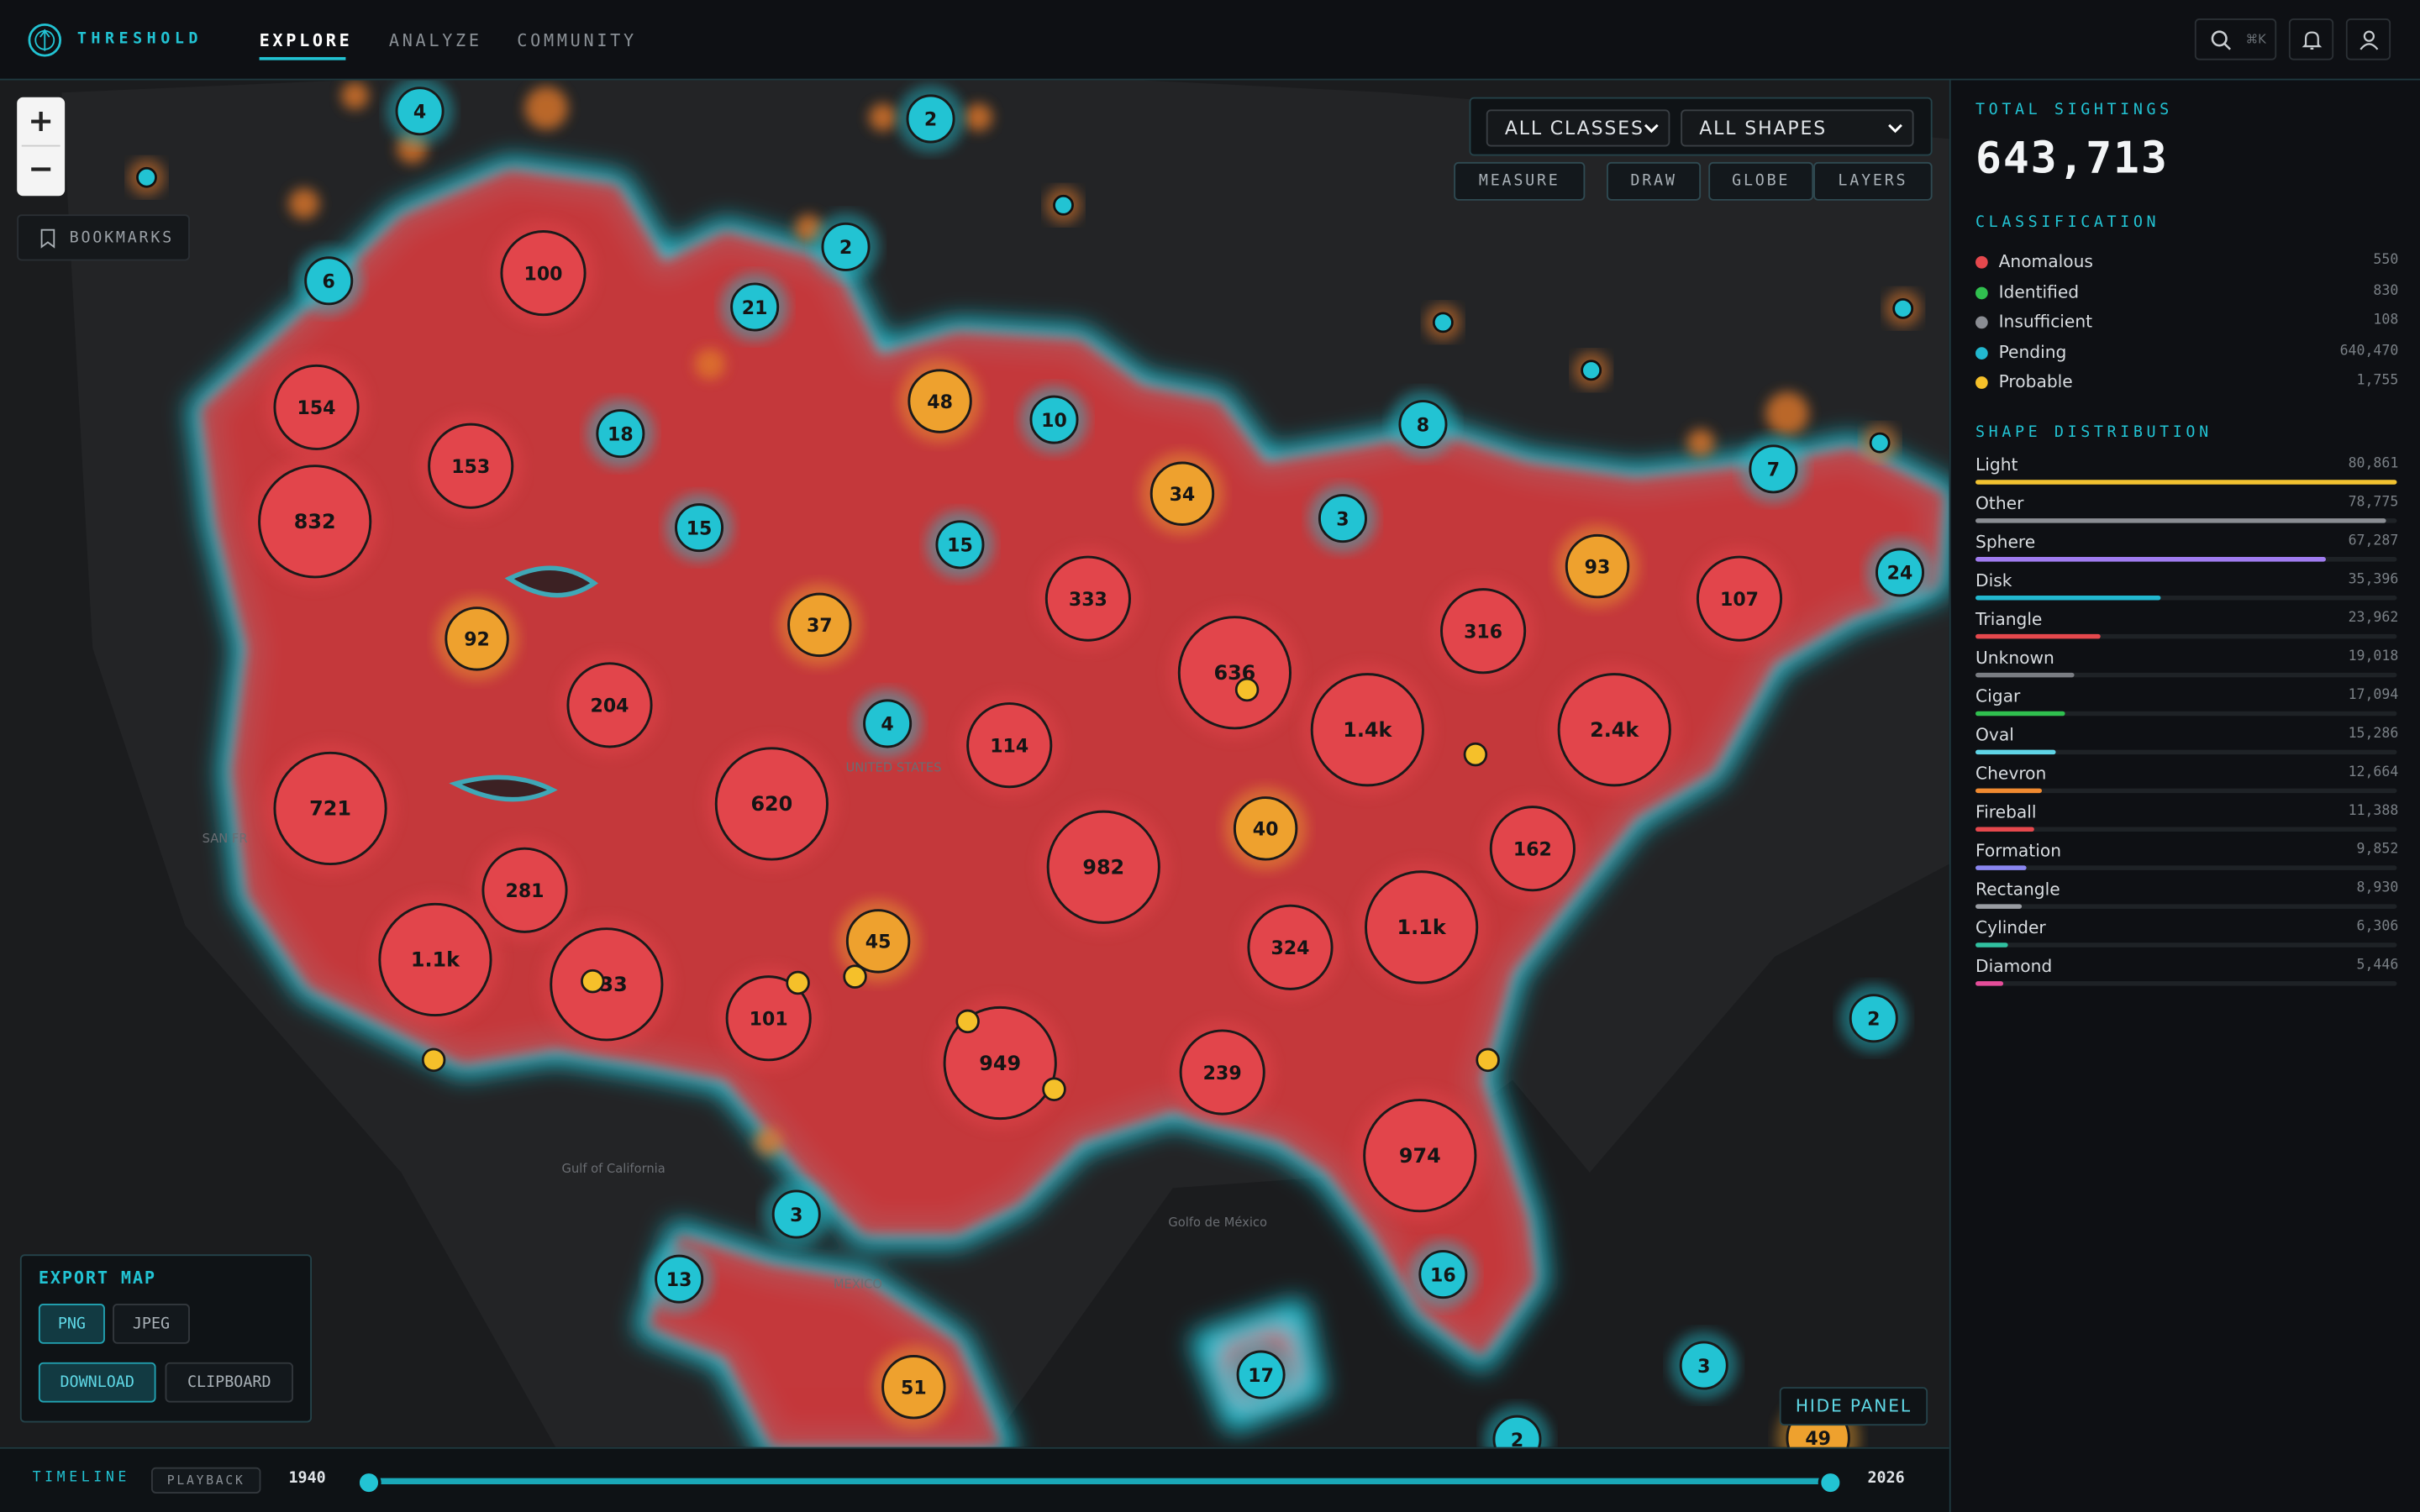 This screenshot has height=1512, width=2420. What do you see at coordinates (41, 168) in the screenshot?
I see `zoom-out: −` at bounding box center [41, 168].